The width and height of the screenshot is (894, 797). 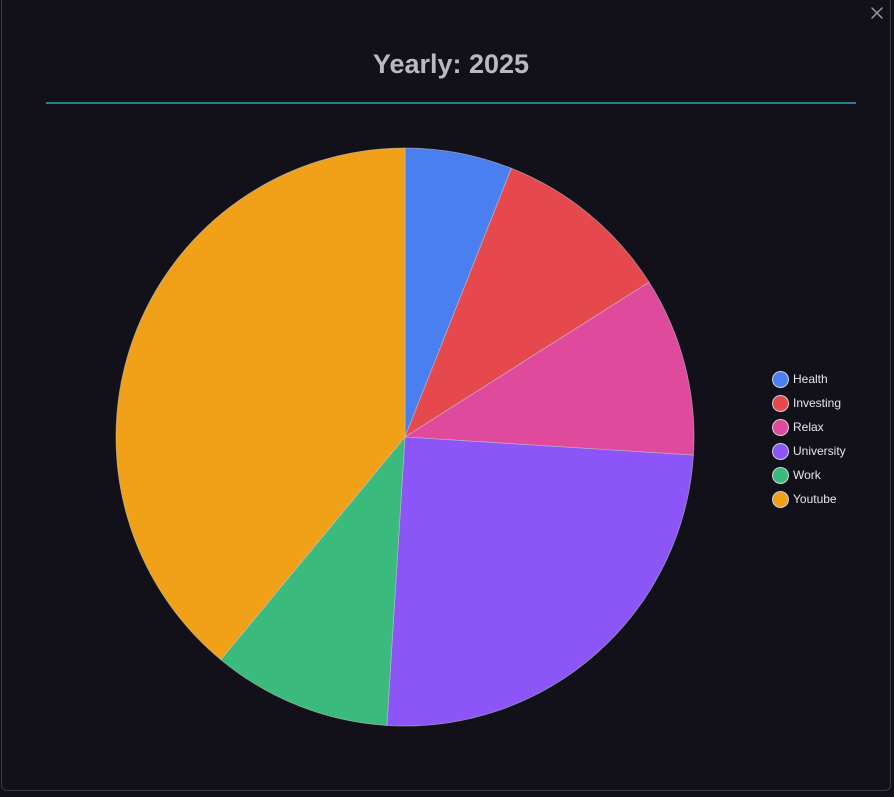 I want to click on legend-item-youtube: Youtube, so click(x=827, y=499).